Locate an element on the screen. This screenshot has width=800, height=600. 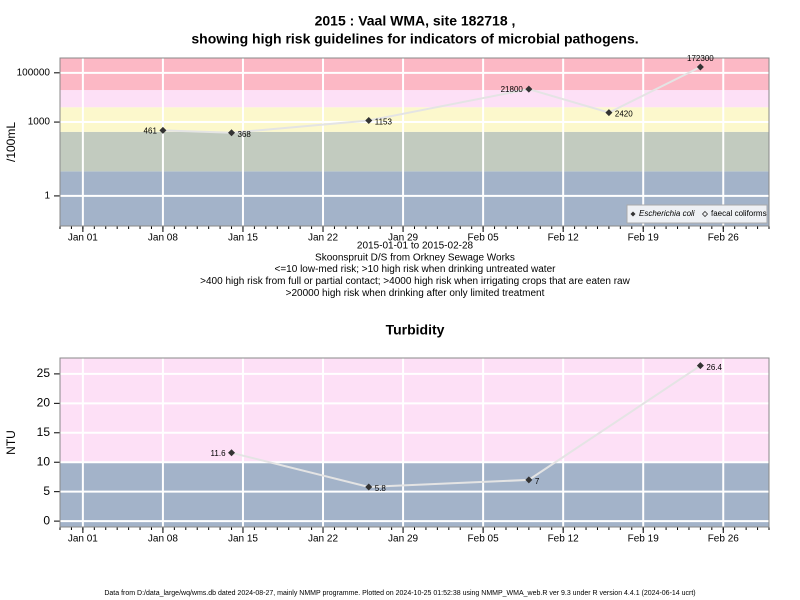
y-tick-label: 25 is located at coordinates (44, 373).